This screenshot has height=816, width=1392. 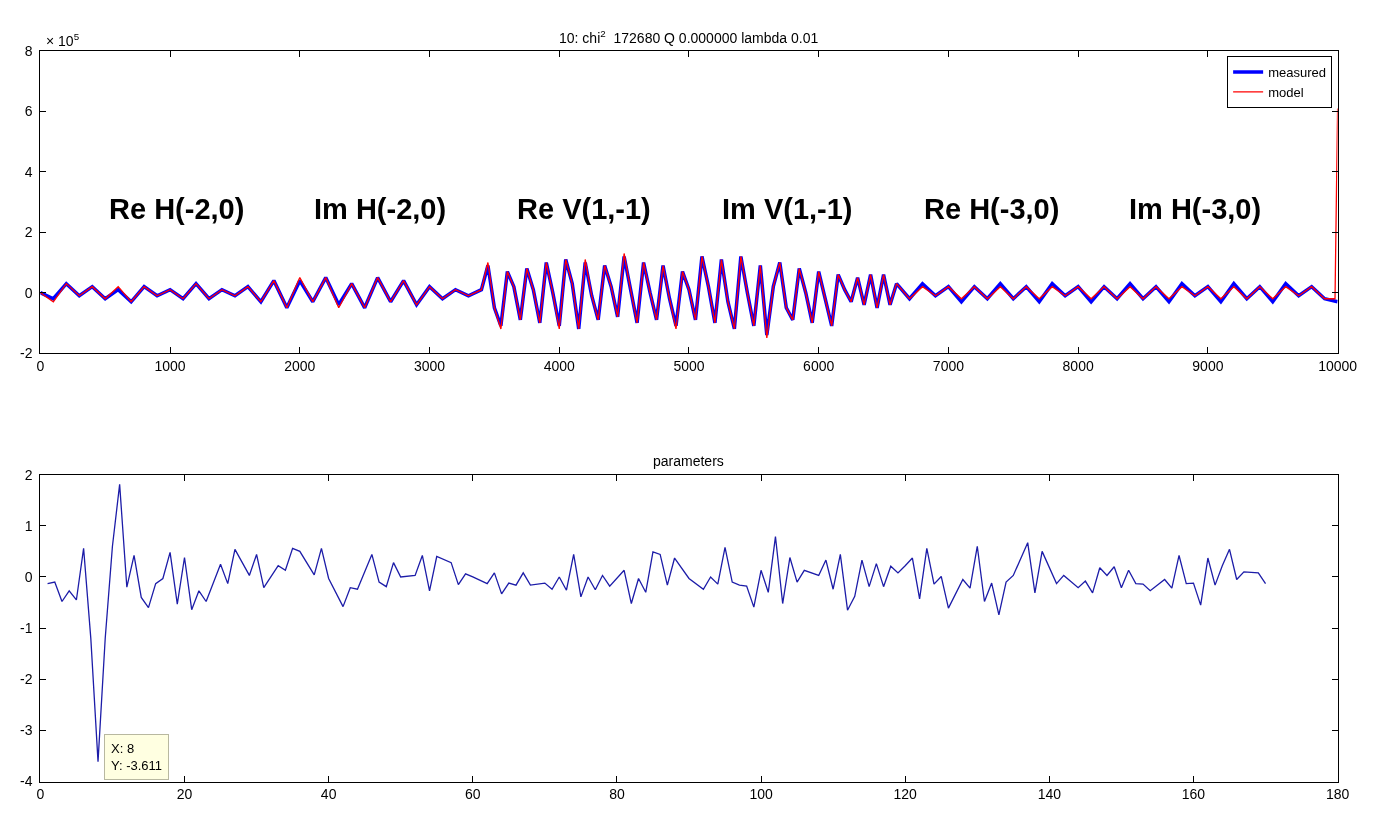 I want to click on x-tick-label: 5000, so click(x=689, y=365).